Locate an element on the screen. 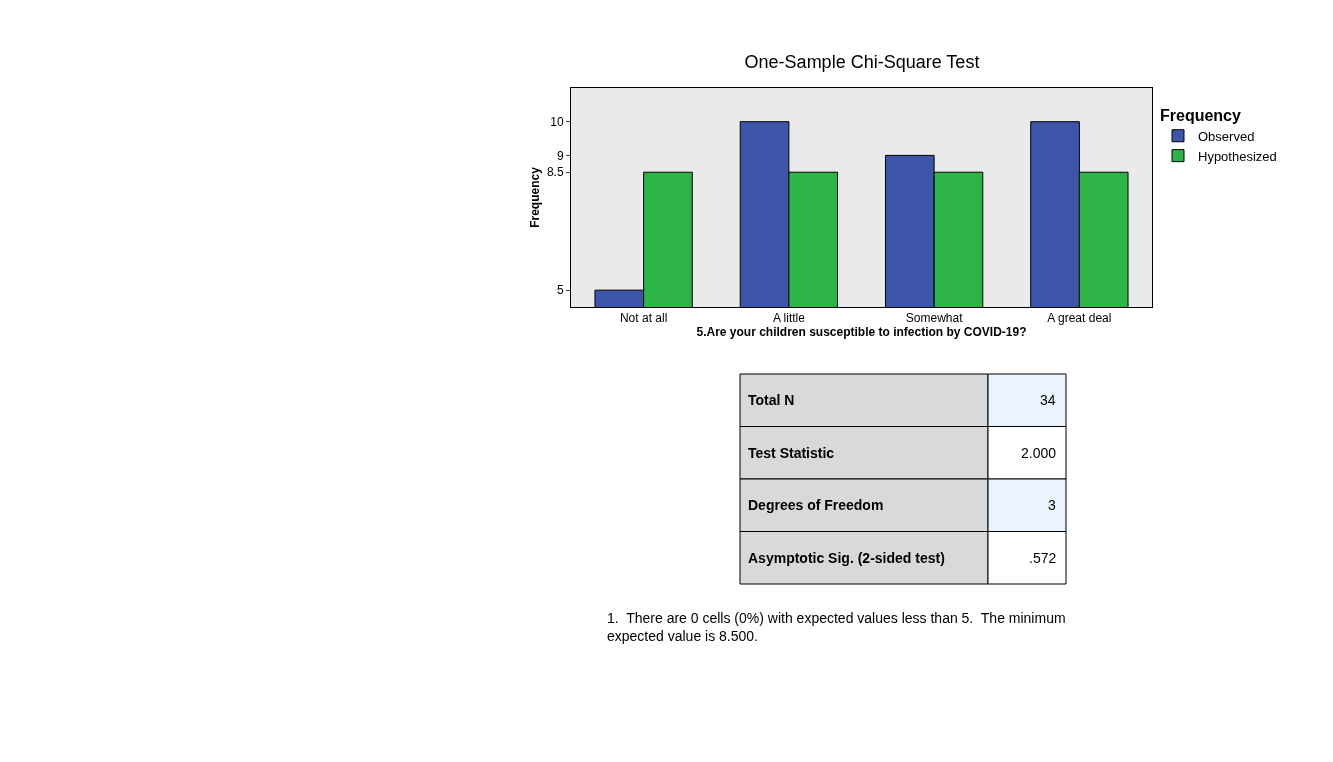  y-tick-label: 9 is located at coordinates (560, 155).